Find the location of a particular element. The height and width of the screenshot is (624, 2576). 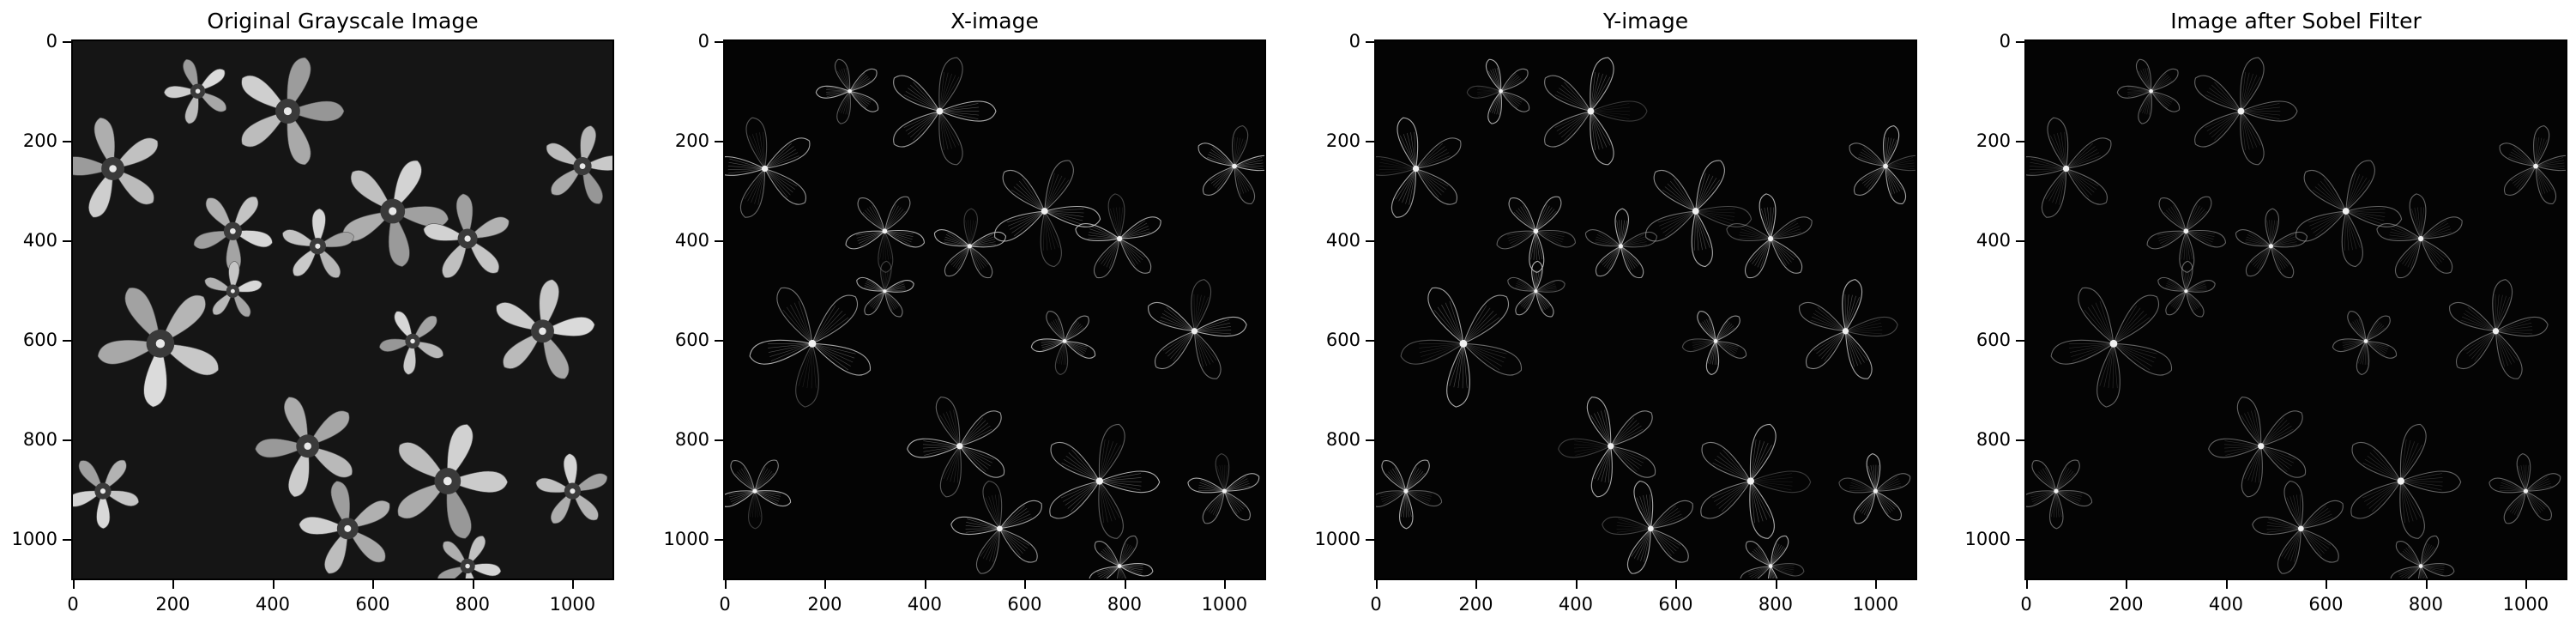

y-tick-label: 1000 is located at coordinates (1987, 539).